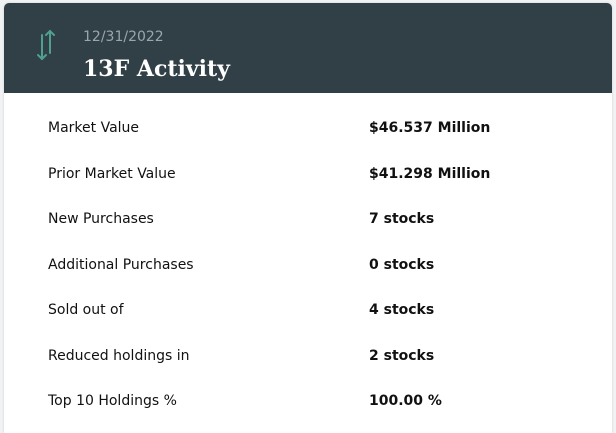 This screenshot has height=433, width=616. Describe the element at coordinates (308, 176) in the screenshot. I see `table-row: Prior Market Value $41.298 Million` at that location.